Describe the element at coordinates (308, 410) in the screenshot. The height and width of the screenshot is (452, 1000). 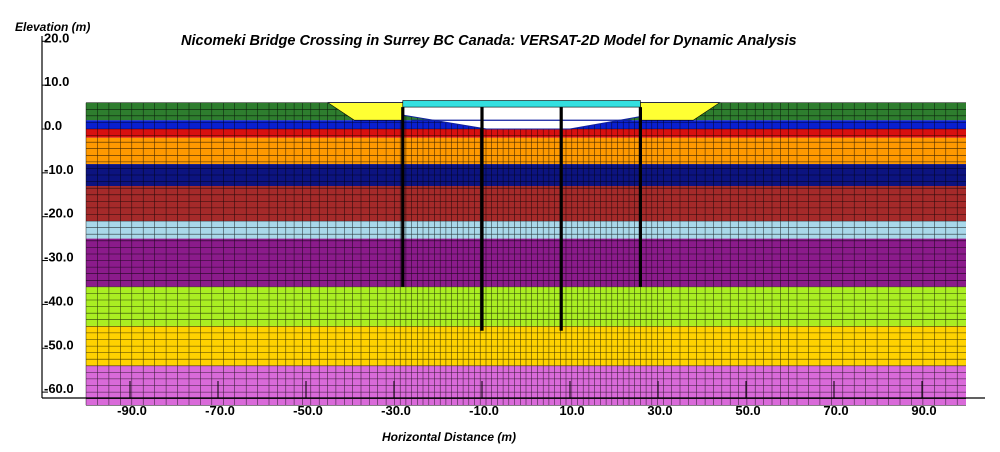
I see `x-tick-label: -50.0` at that location.